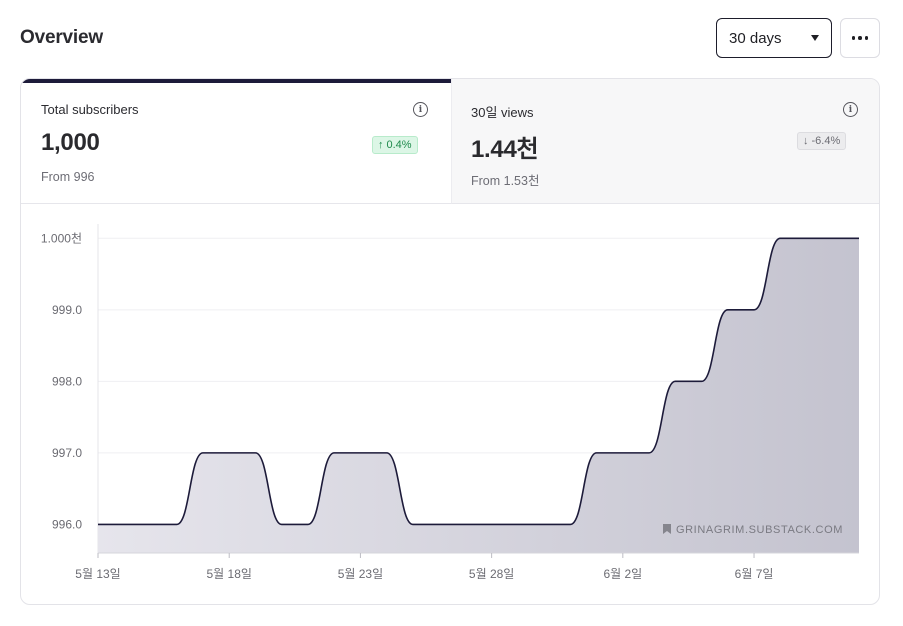 The height and width of the screenshot is (626, 903). I want to click on y-tick-label: 996.0, so click(67, 524).